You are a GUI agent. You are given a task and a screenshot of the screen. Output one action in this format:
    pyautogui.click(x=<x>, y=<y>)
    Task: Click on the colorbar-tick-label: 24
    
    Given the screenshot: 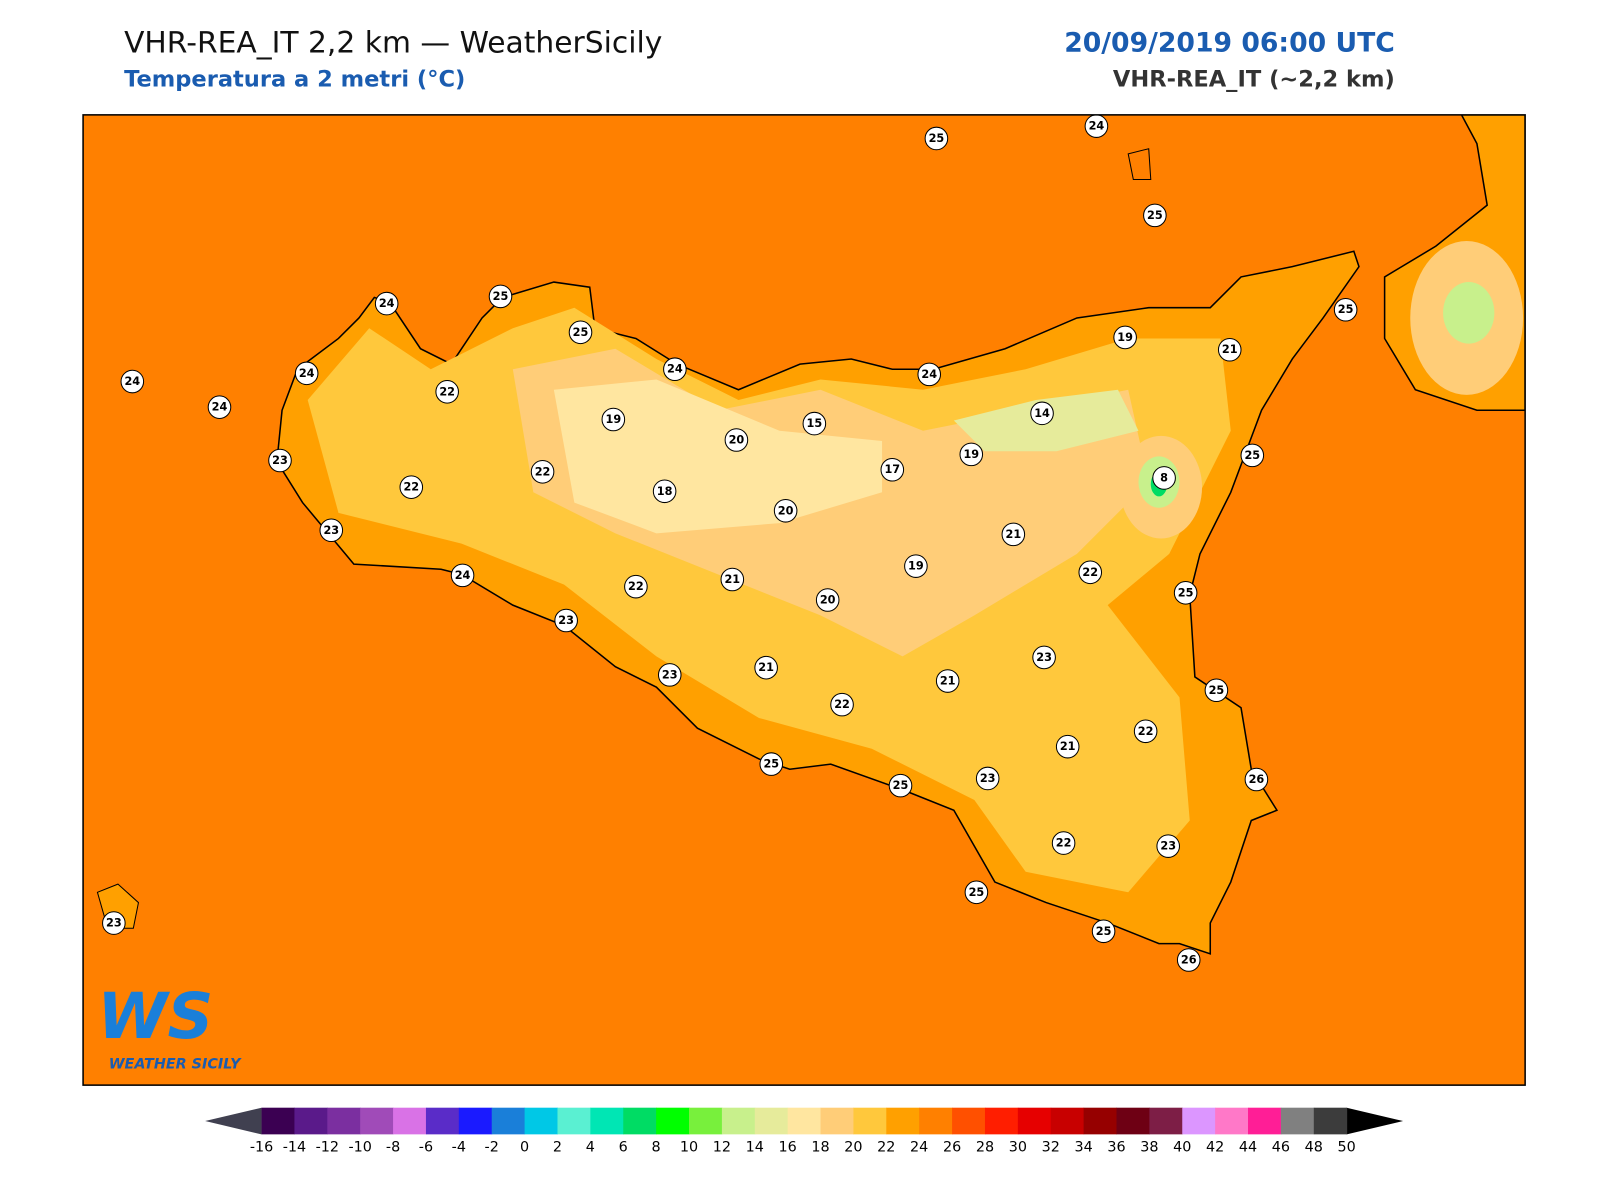 What is the action you would take?
    pyautogui.click(x=919, y=1148)
    